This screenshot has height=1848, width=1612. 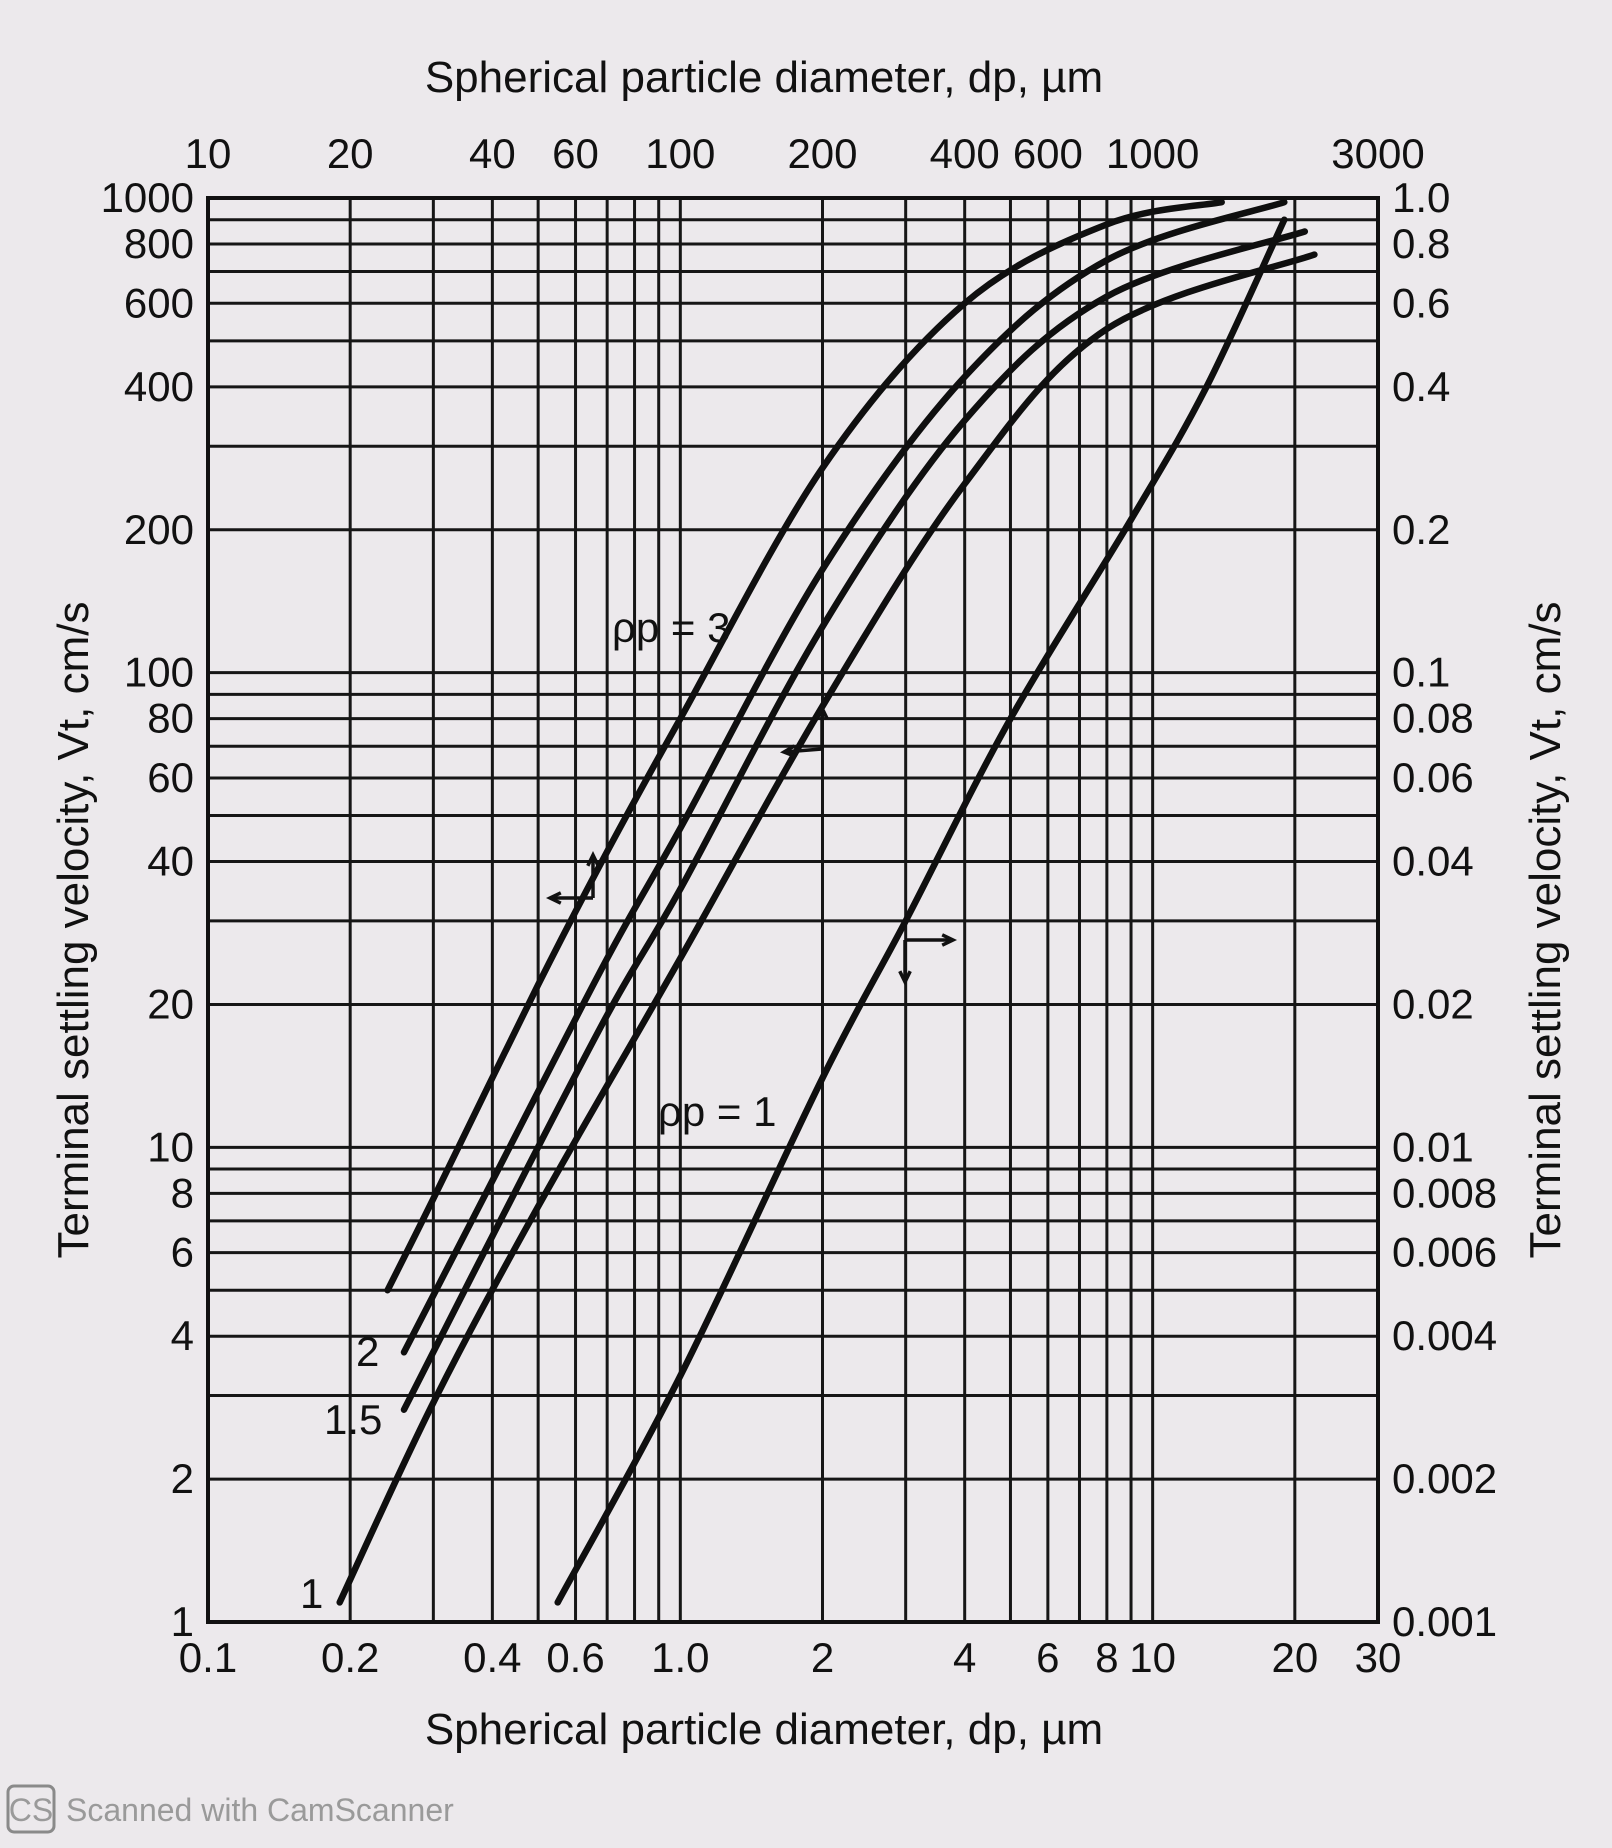 I want to click on bottom-axis-title: Spherical particle diameter, dp, µm, so click(x=764, y=1729).